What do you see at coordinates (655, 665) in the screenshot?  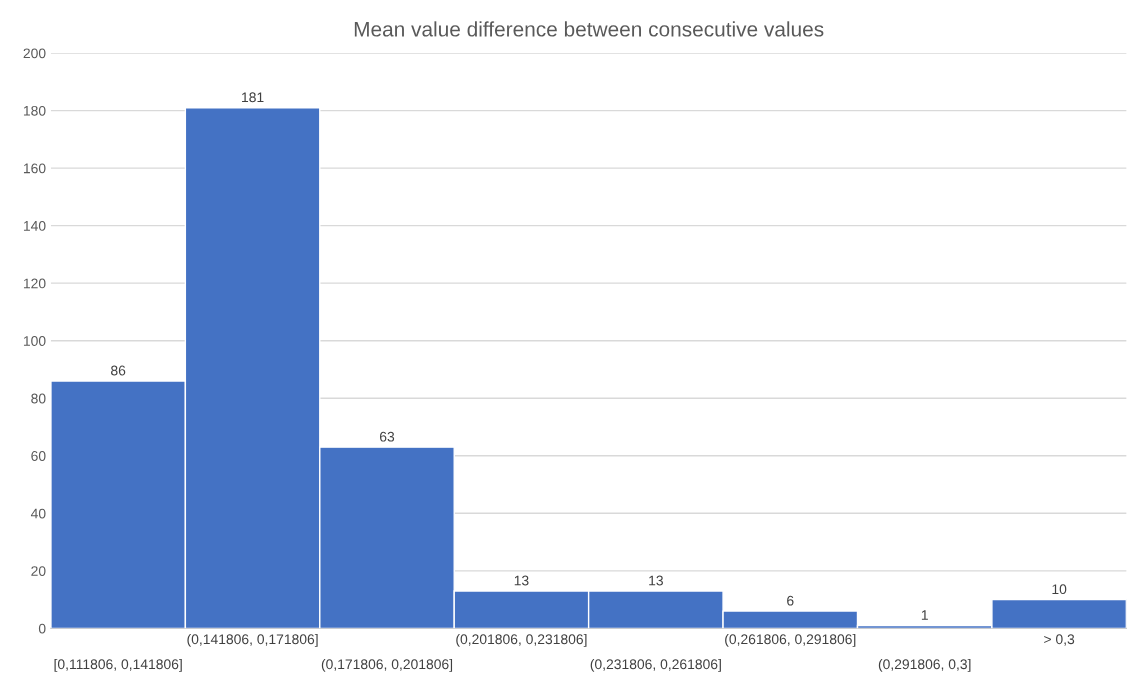 I see `x-tick-label: (0,231806, 0,261806]` at bounding box center [655, 665].